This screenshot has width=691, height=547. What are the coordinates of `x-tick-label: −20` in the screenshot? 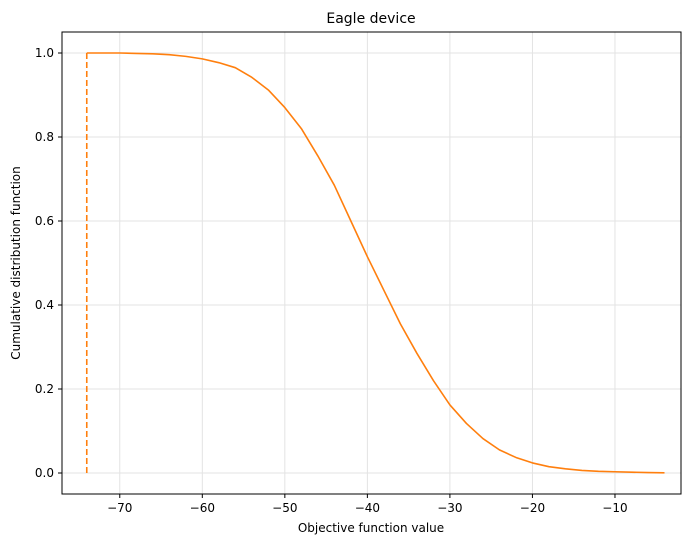 It's located at (532, 508).